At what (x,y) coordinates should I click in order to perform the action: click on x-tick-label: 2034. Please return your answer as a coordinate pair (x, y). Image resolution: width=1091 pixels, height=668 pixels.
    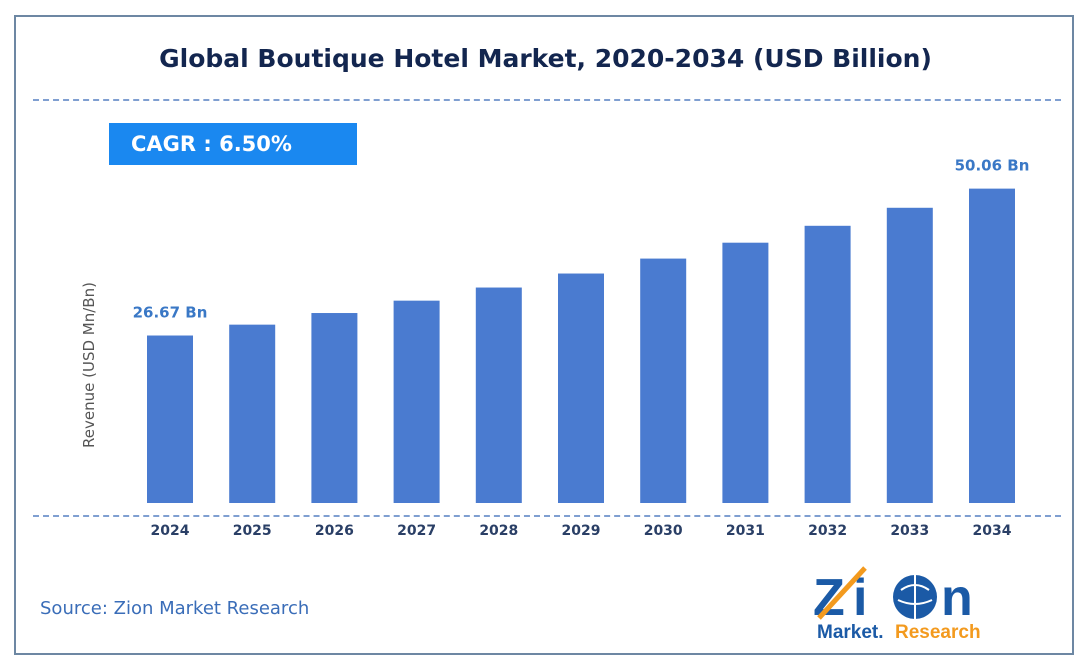
    Looking at the image, I should click on (992, 531).